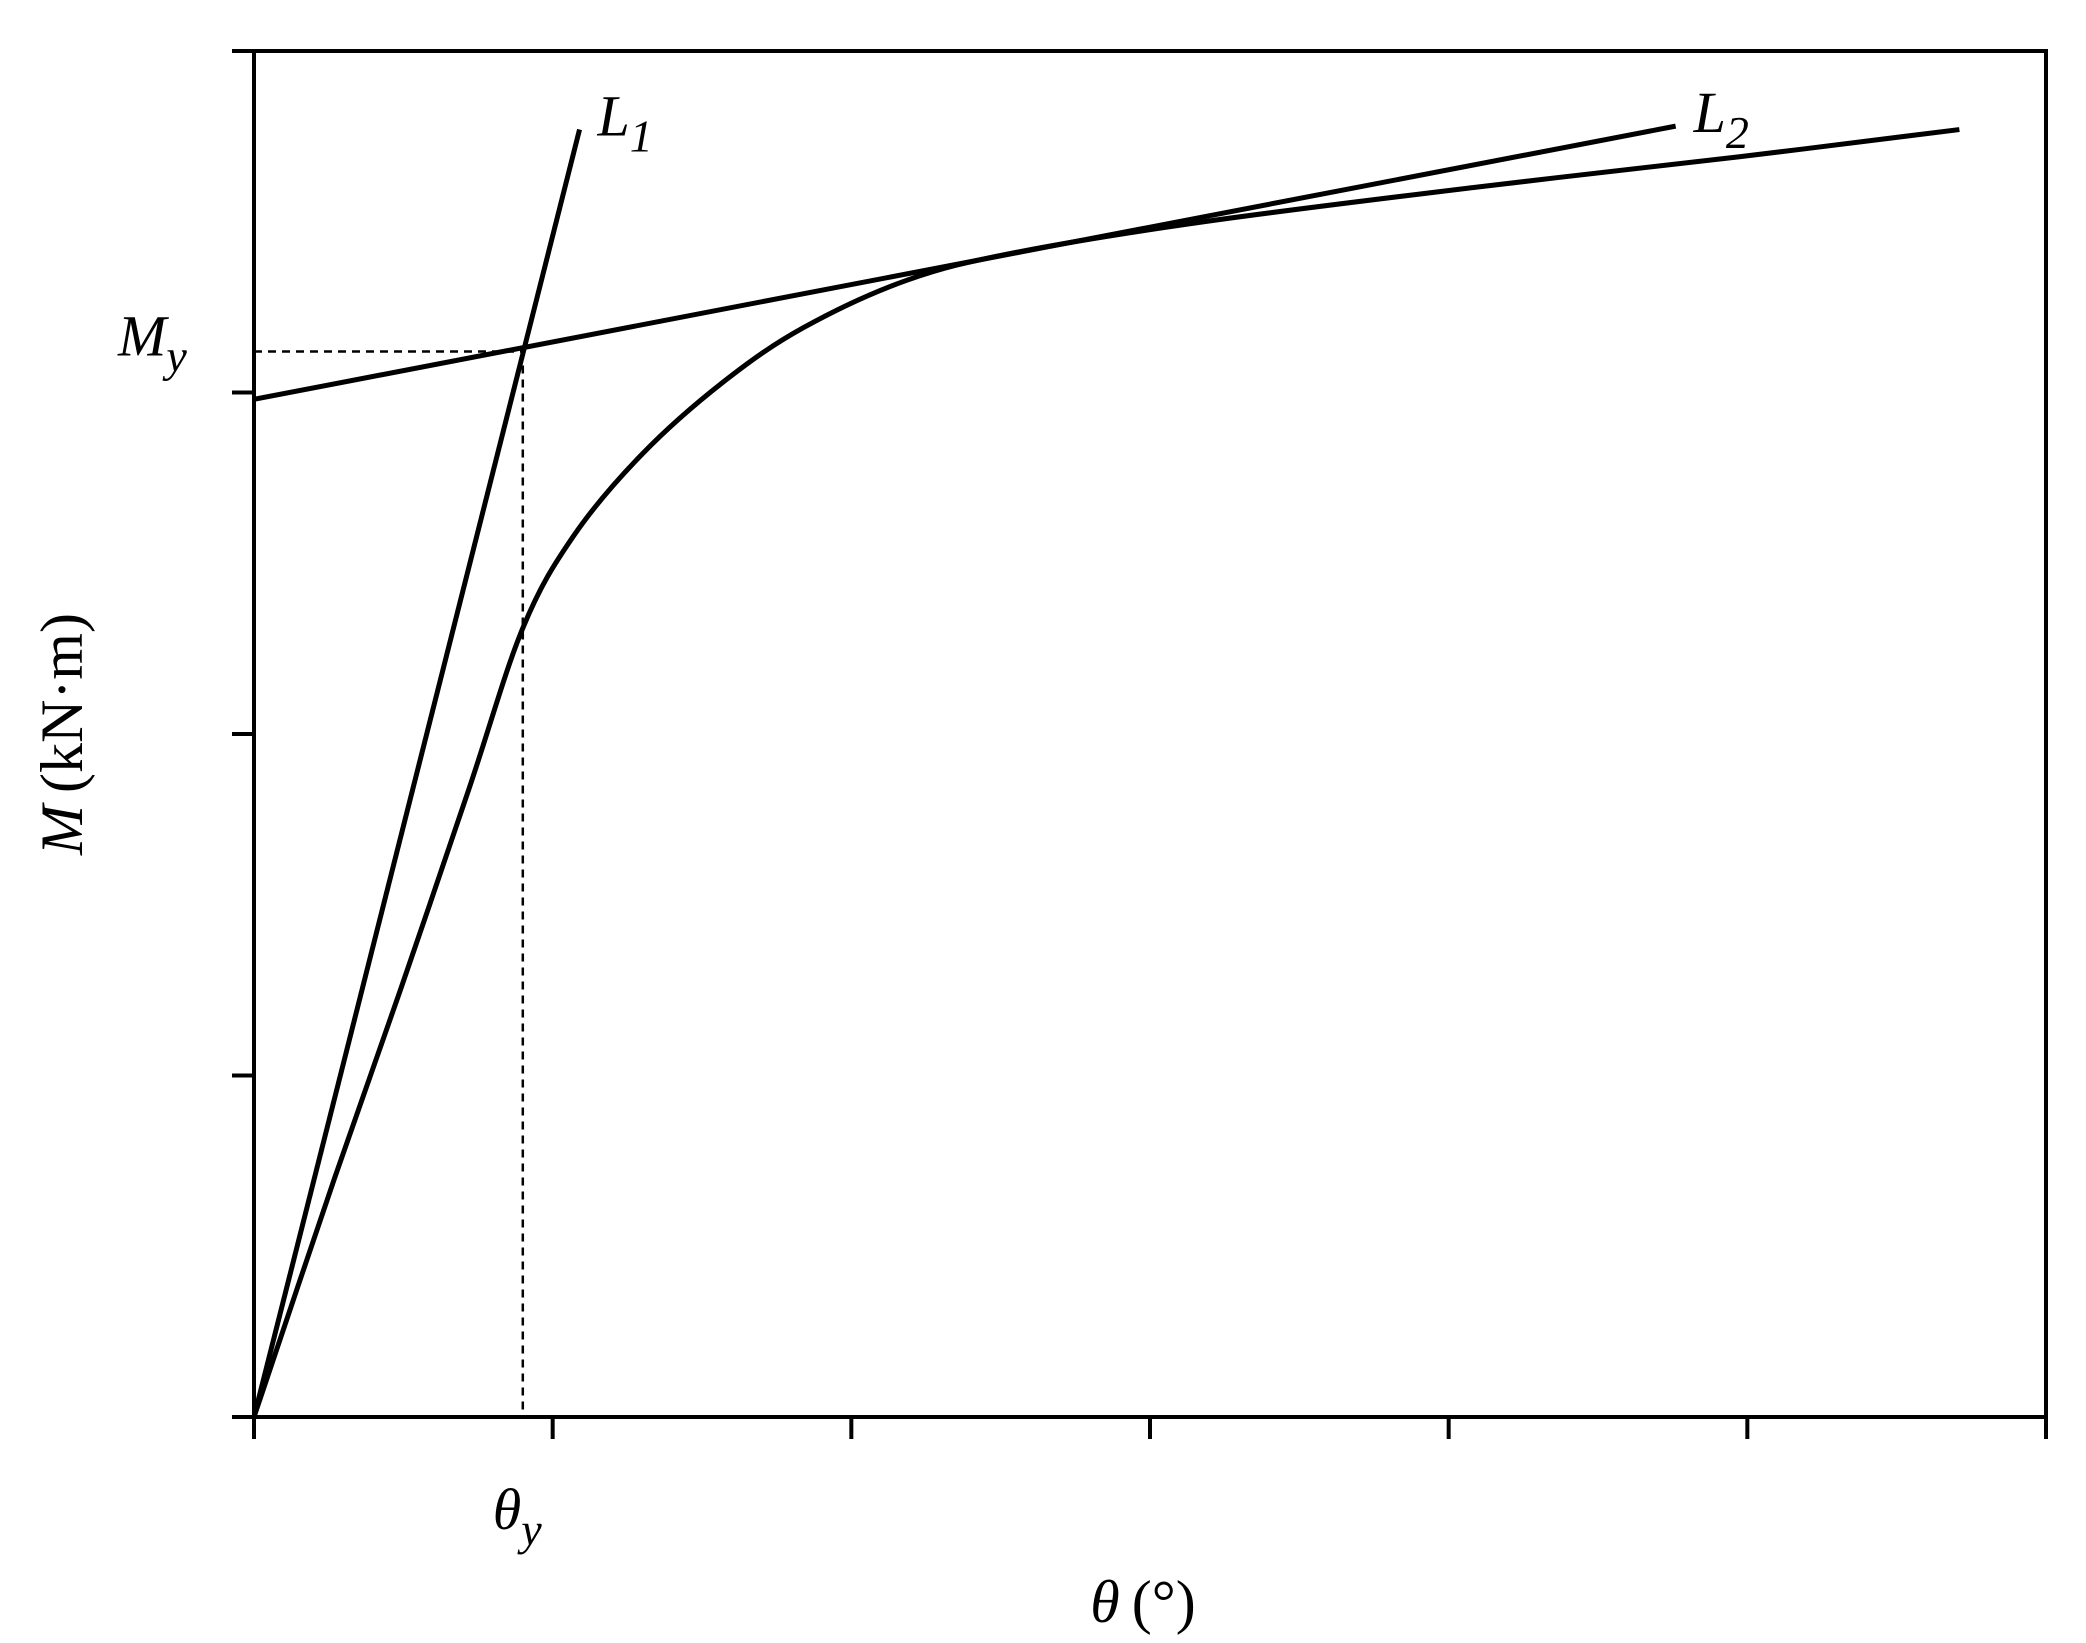  I want to click on line-label: L2, so click(1721, 119).